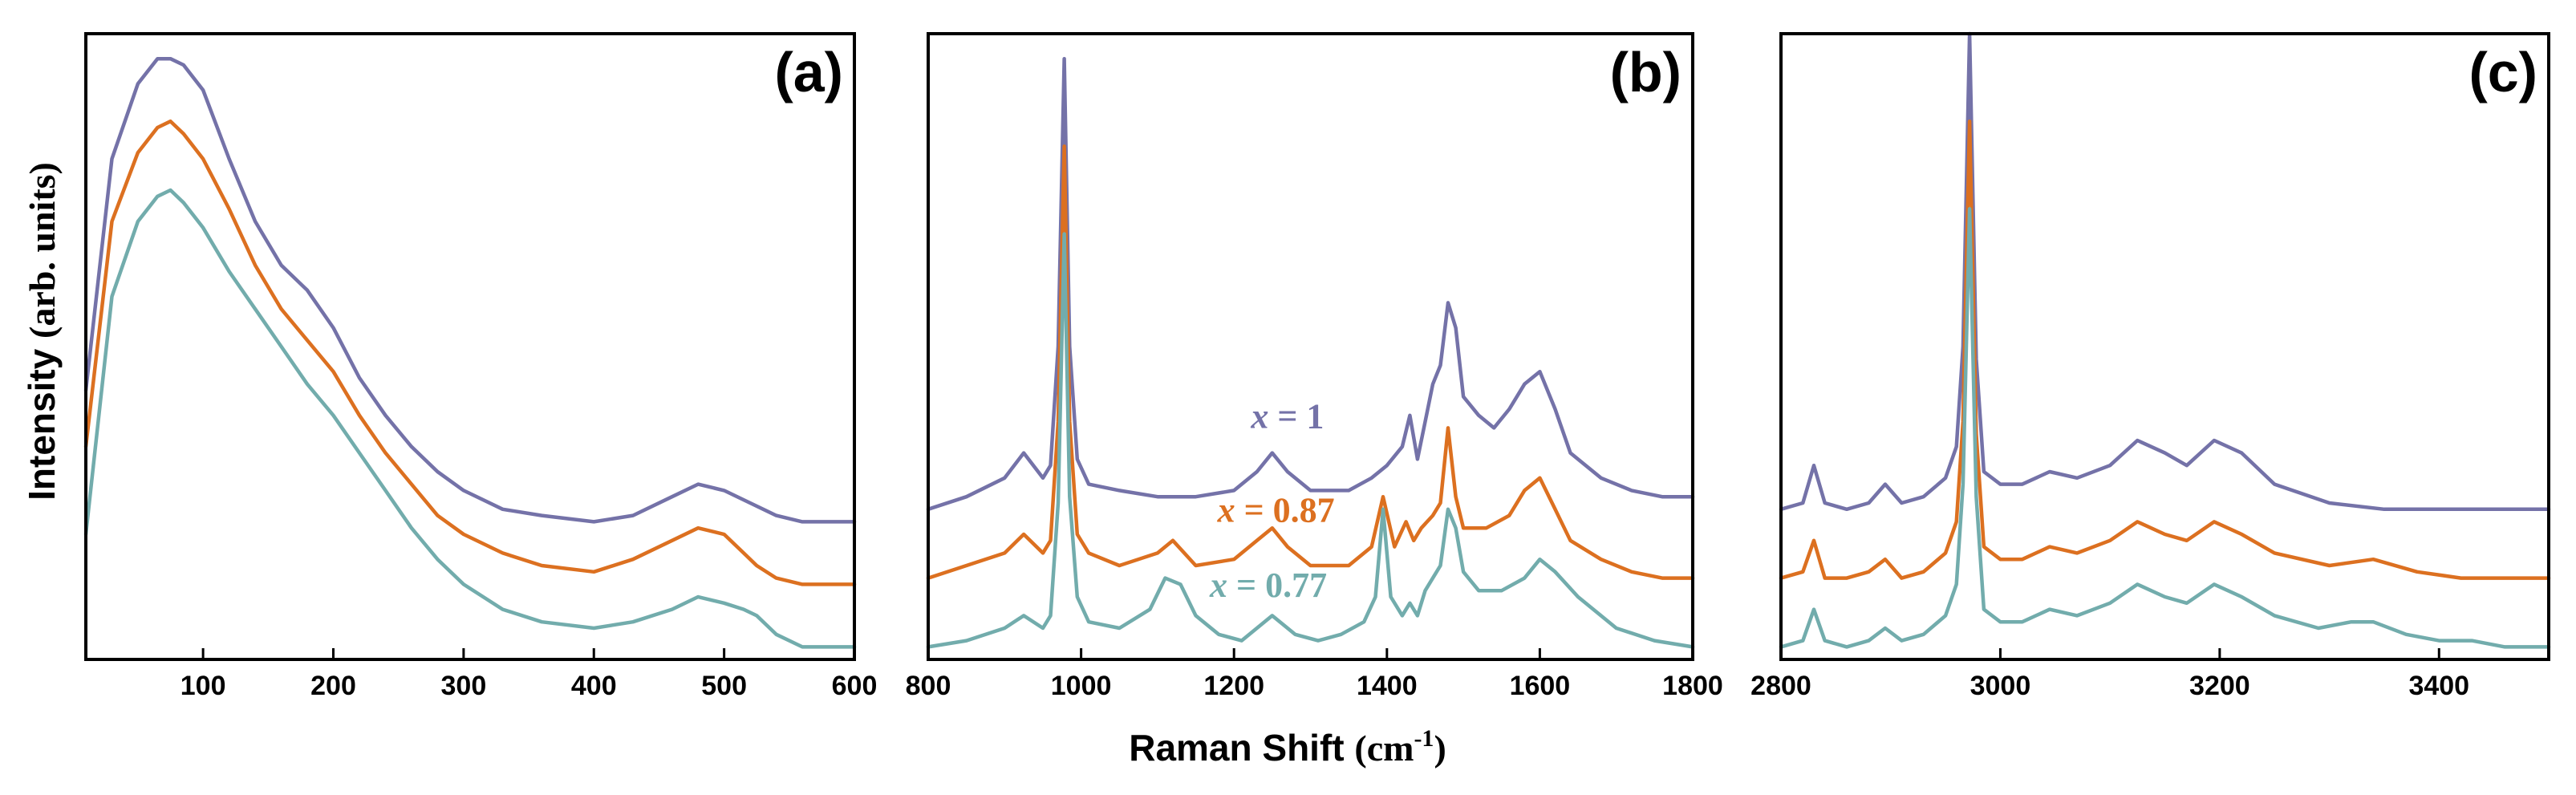 This screenshot has height=795, width=2576. I want to click on x-tick-label: 600, so click(855, 686).